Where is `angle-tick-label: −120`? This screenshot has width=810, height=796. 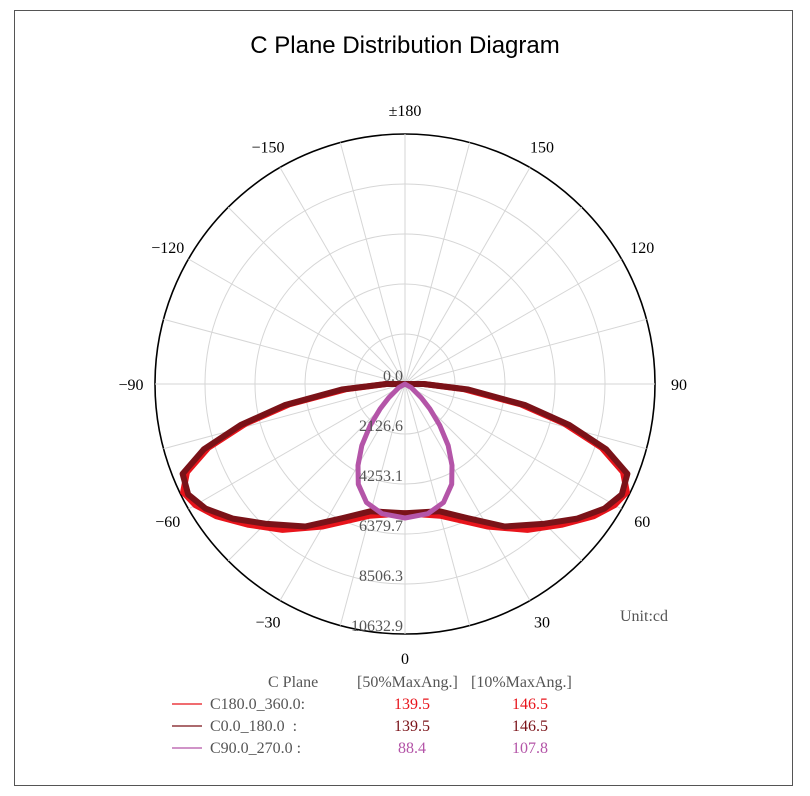
angle-tick-label: −120 is located at coordinates (167, 248).